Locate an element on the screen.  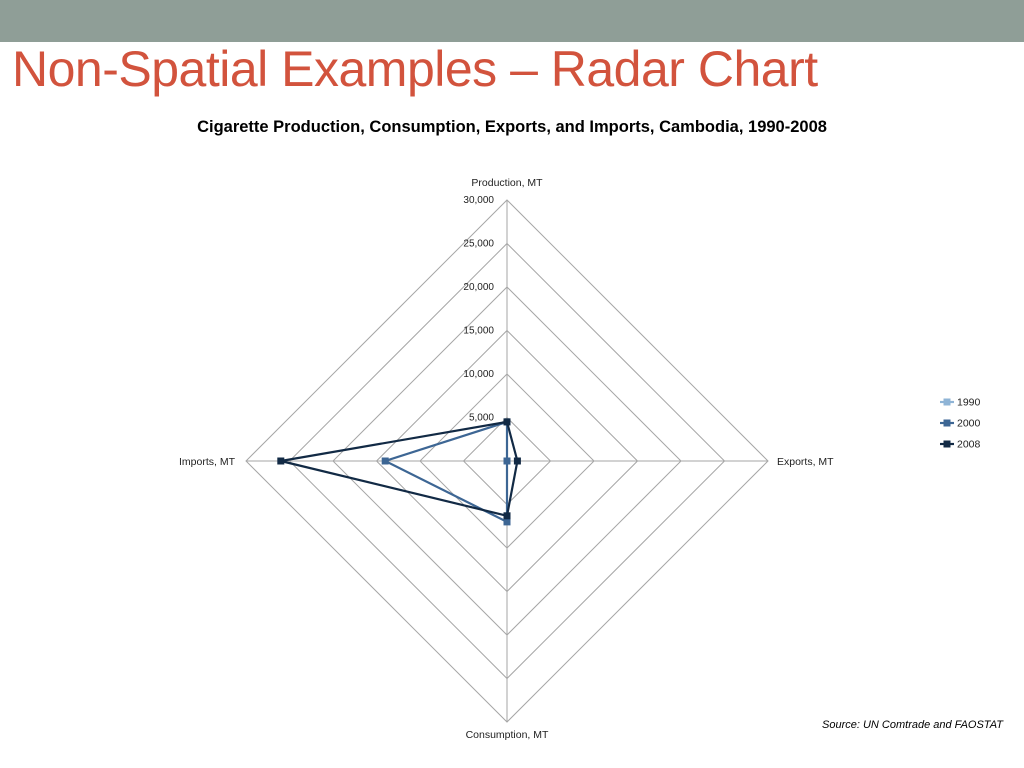
slide-title: Non-Spatial Examples – Radar Chart is located at coordinates (415, 69).